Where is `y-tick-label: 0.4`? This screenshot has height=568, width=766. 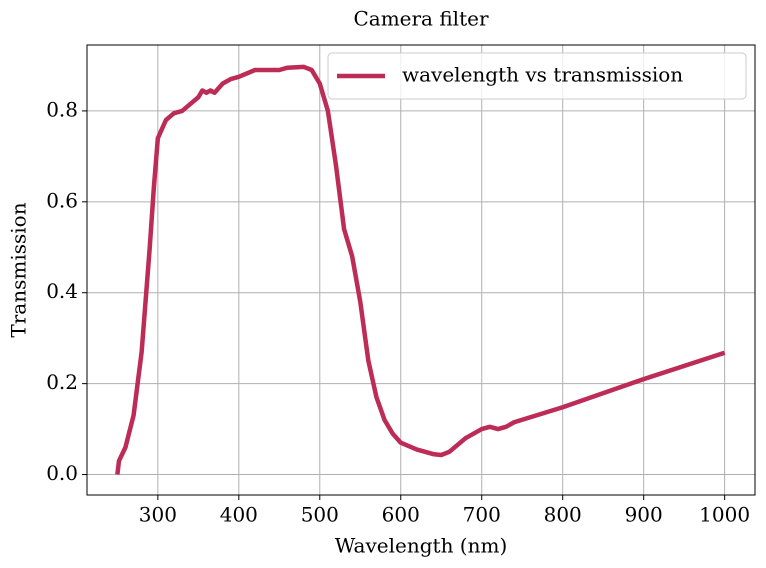
y-tick-label: 0.4 is located at coordinates (62, 291).